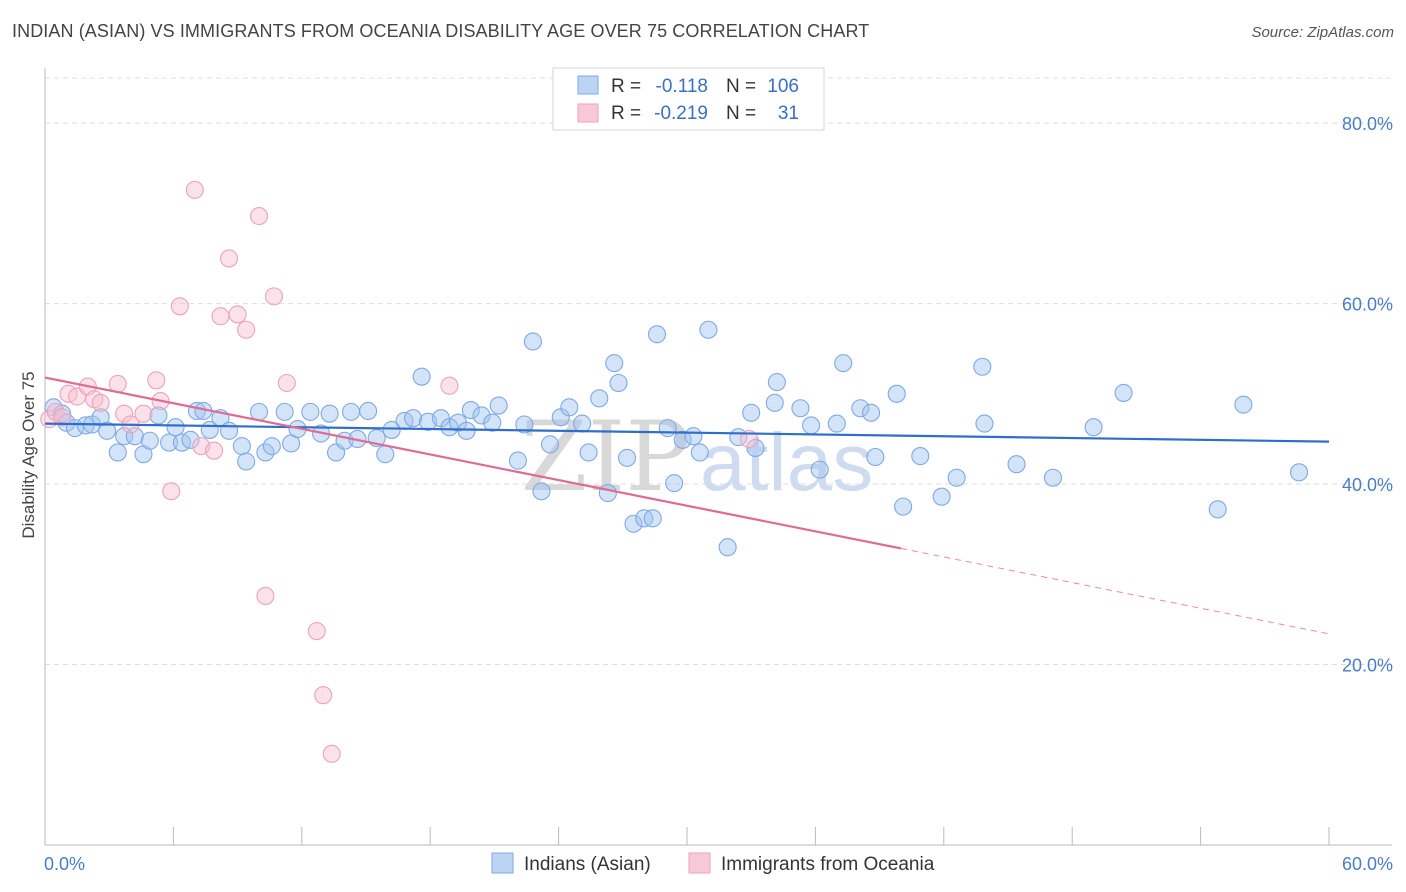 This screenshot has width=1406, height=892. I want to click on y-tick-label: 20.0%, so click(1367, 666).